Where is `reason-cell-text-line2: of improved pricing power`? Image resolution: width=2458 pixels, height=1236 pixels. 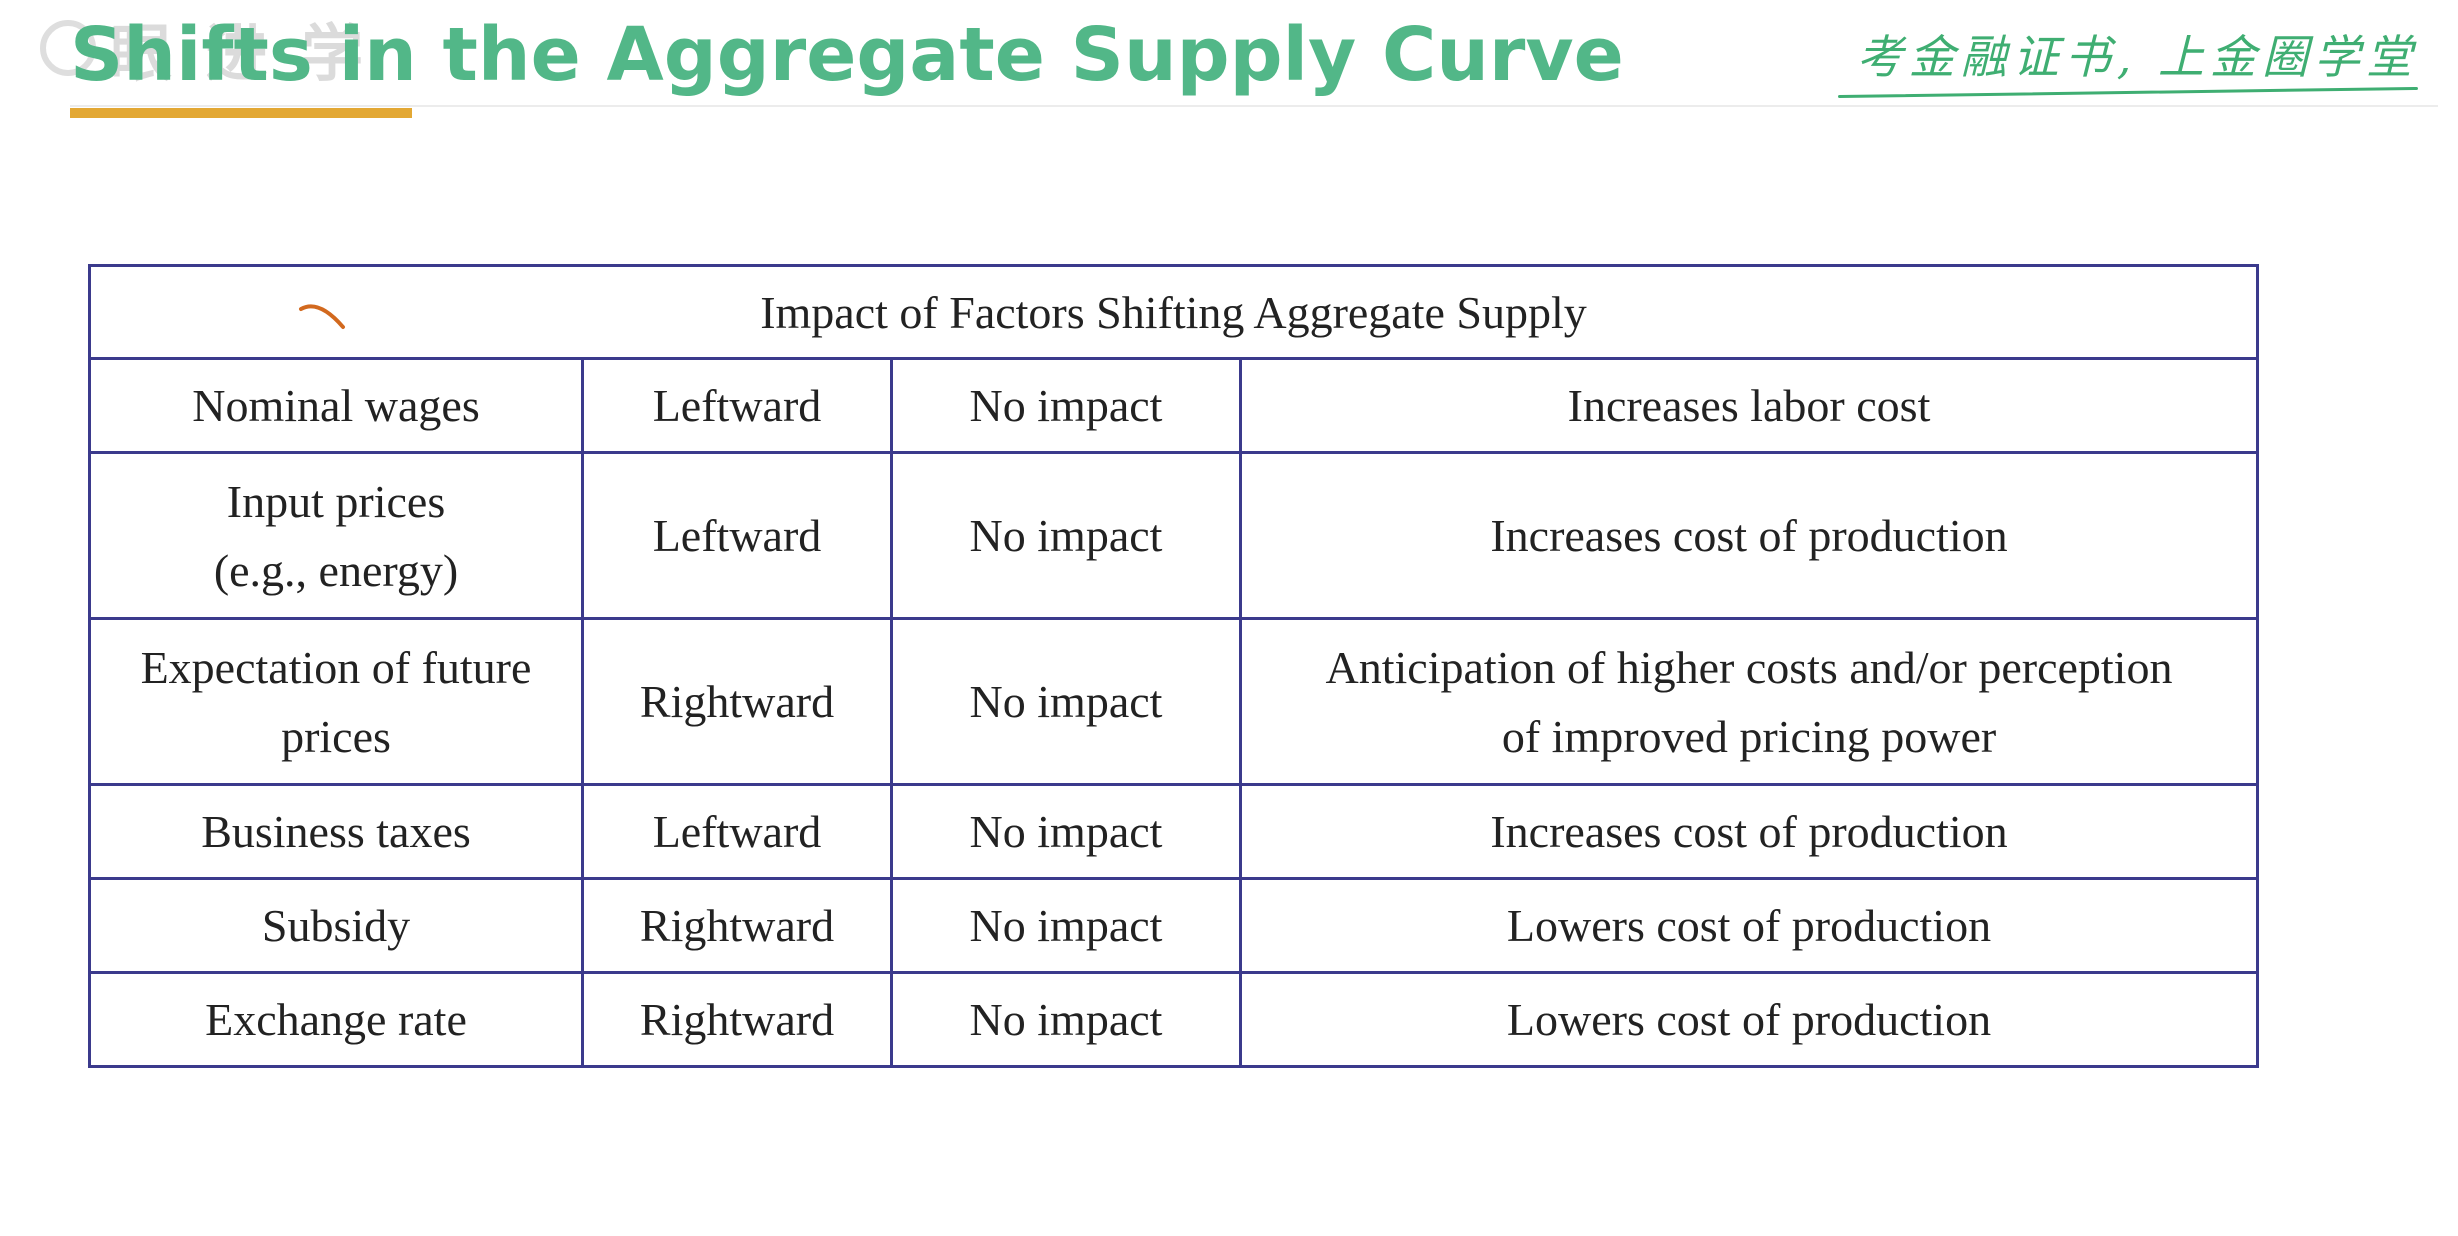
reason-cell-text-line2: of improved pricing power is located at coordinates (1749, 736).